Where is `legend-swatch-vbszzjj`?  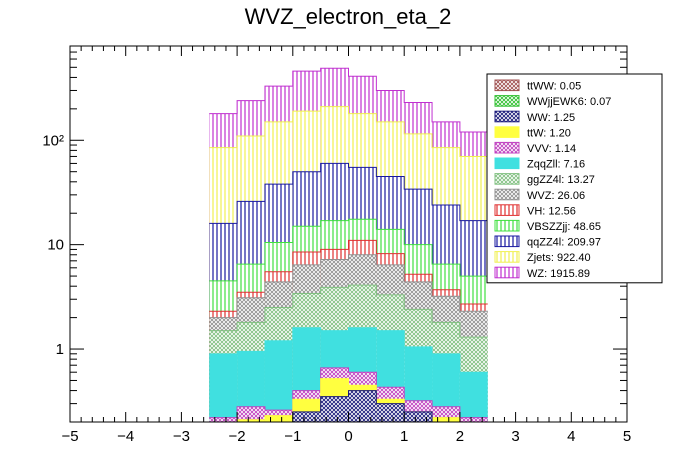 legend-swatch-vbszzjj is located at coordinates (507, 225).